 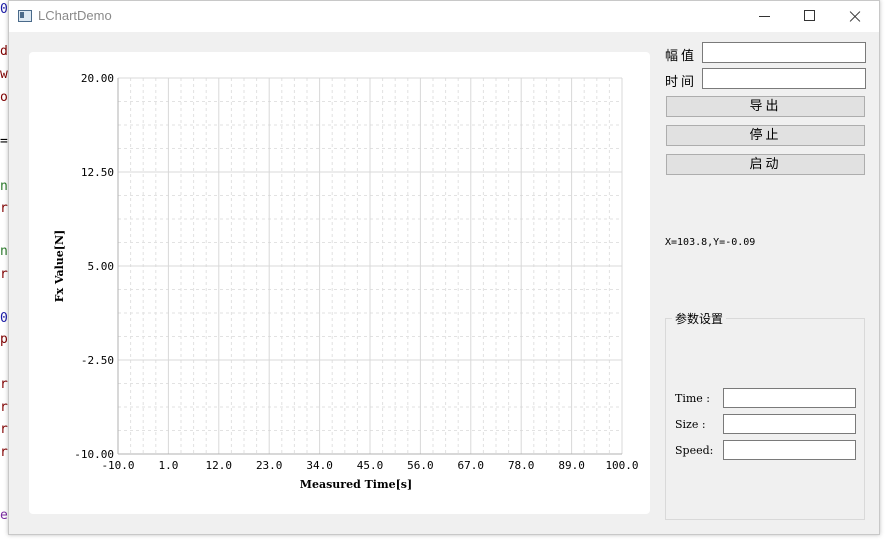 What do you see at coordinates (370, 465) in the screenshot?
I see `x-tick-label: 45.0` at bounding box center [370, 465].